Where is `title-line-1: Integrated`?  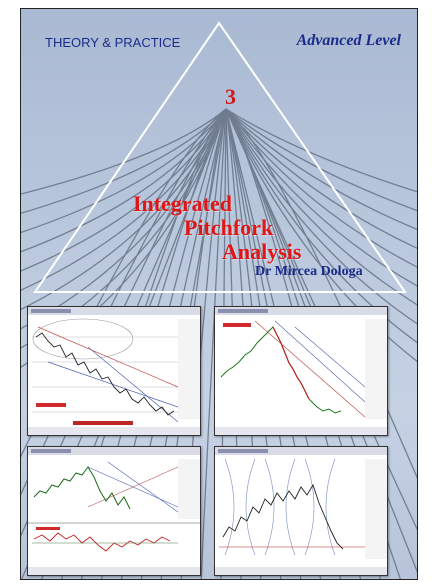
title-line-1: Integrated is located at coordinates (182, 203).